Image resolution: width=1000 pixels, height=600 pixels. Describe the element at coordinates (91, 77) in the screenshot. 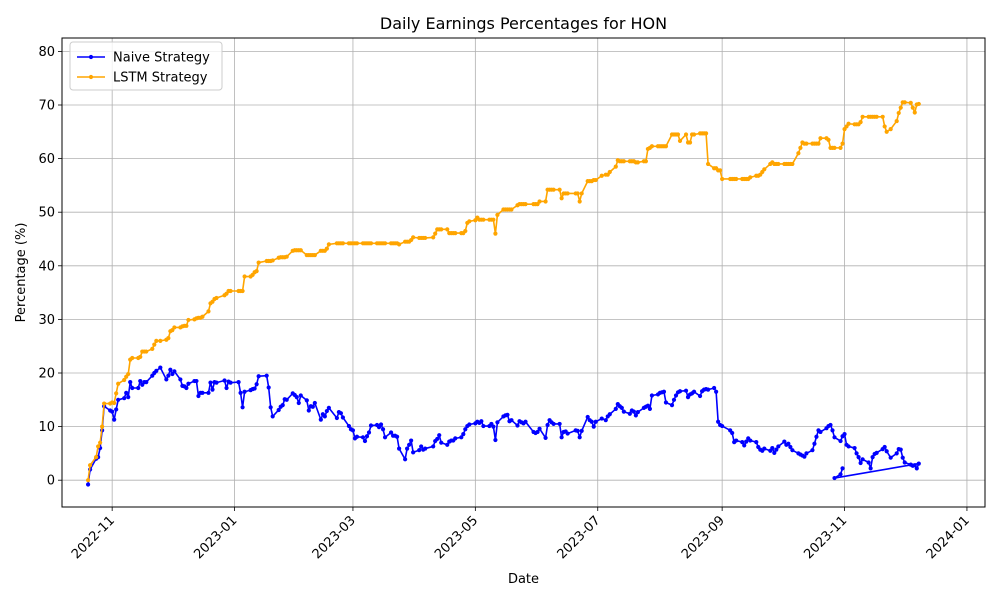

I see `lstm-strategy-legend-marker` at that location.